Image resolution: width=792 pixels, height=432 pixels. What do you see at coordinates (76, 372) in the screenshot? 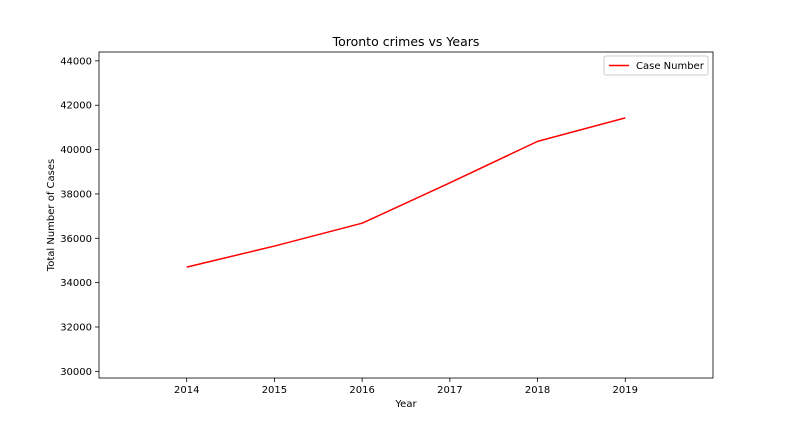
I see `y-tick-label: 30000` at bounding box center [76, 372].